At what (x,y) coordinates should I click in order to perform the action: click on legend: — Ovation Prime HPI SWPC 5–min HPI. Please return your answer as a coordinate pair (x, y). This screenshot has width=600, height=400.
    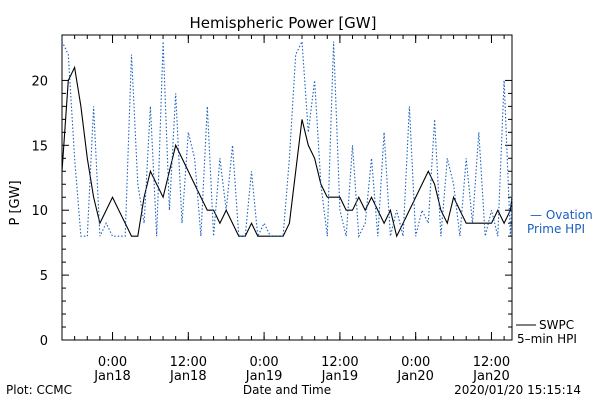
    Looking at the image, I should click on (554, 277).